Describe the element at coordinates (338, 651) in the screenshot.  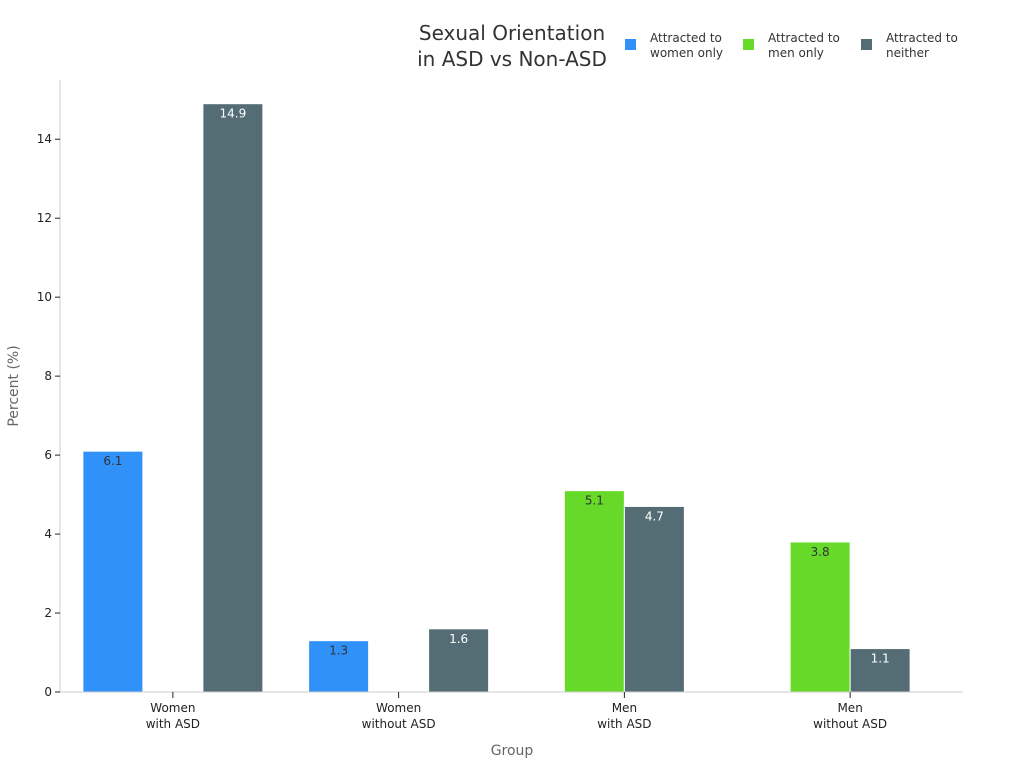
I see `data-label: 1.3` at that location.